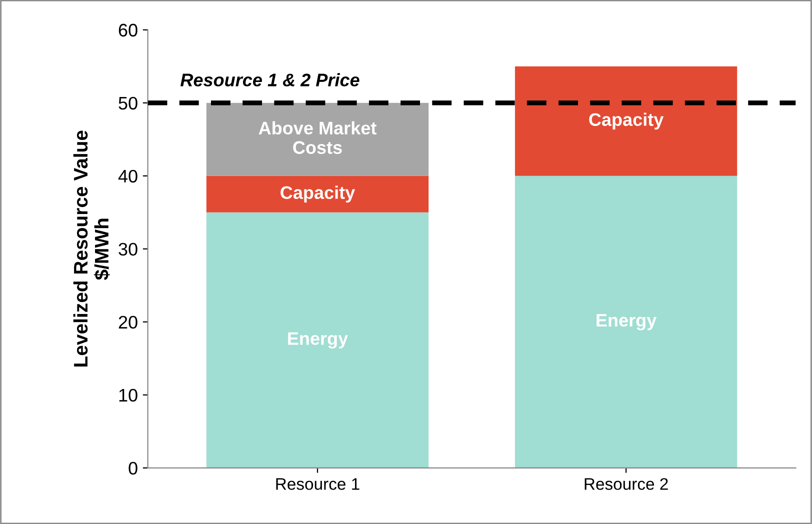  I want to click on text: Capacity, so click(626, 121).